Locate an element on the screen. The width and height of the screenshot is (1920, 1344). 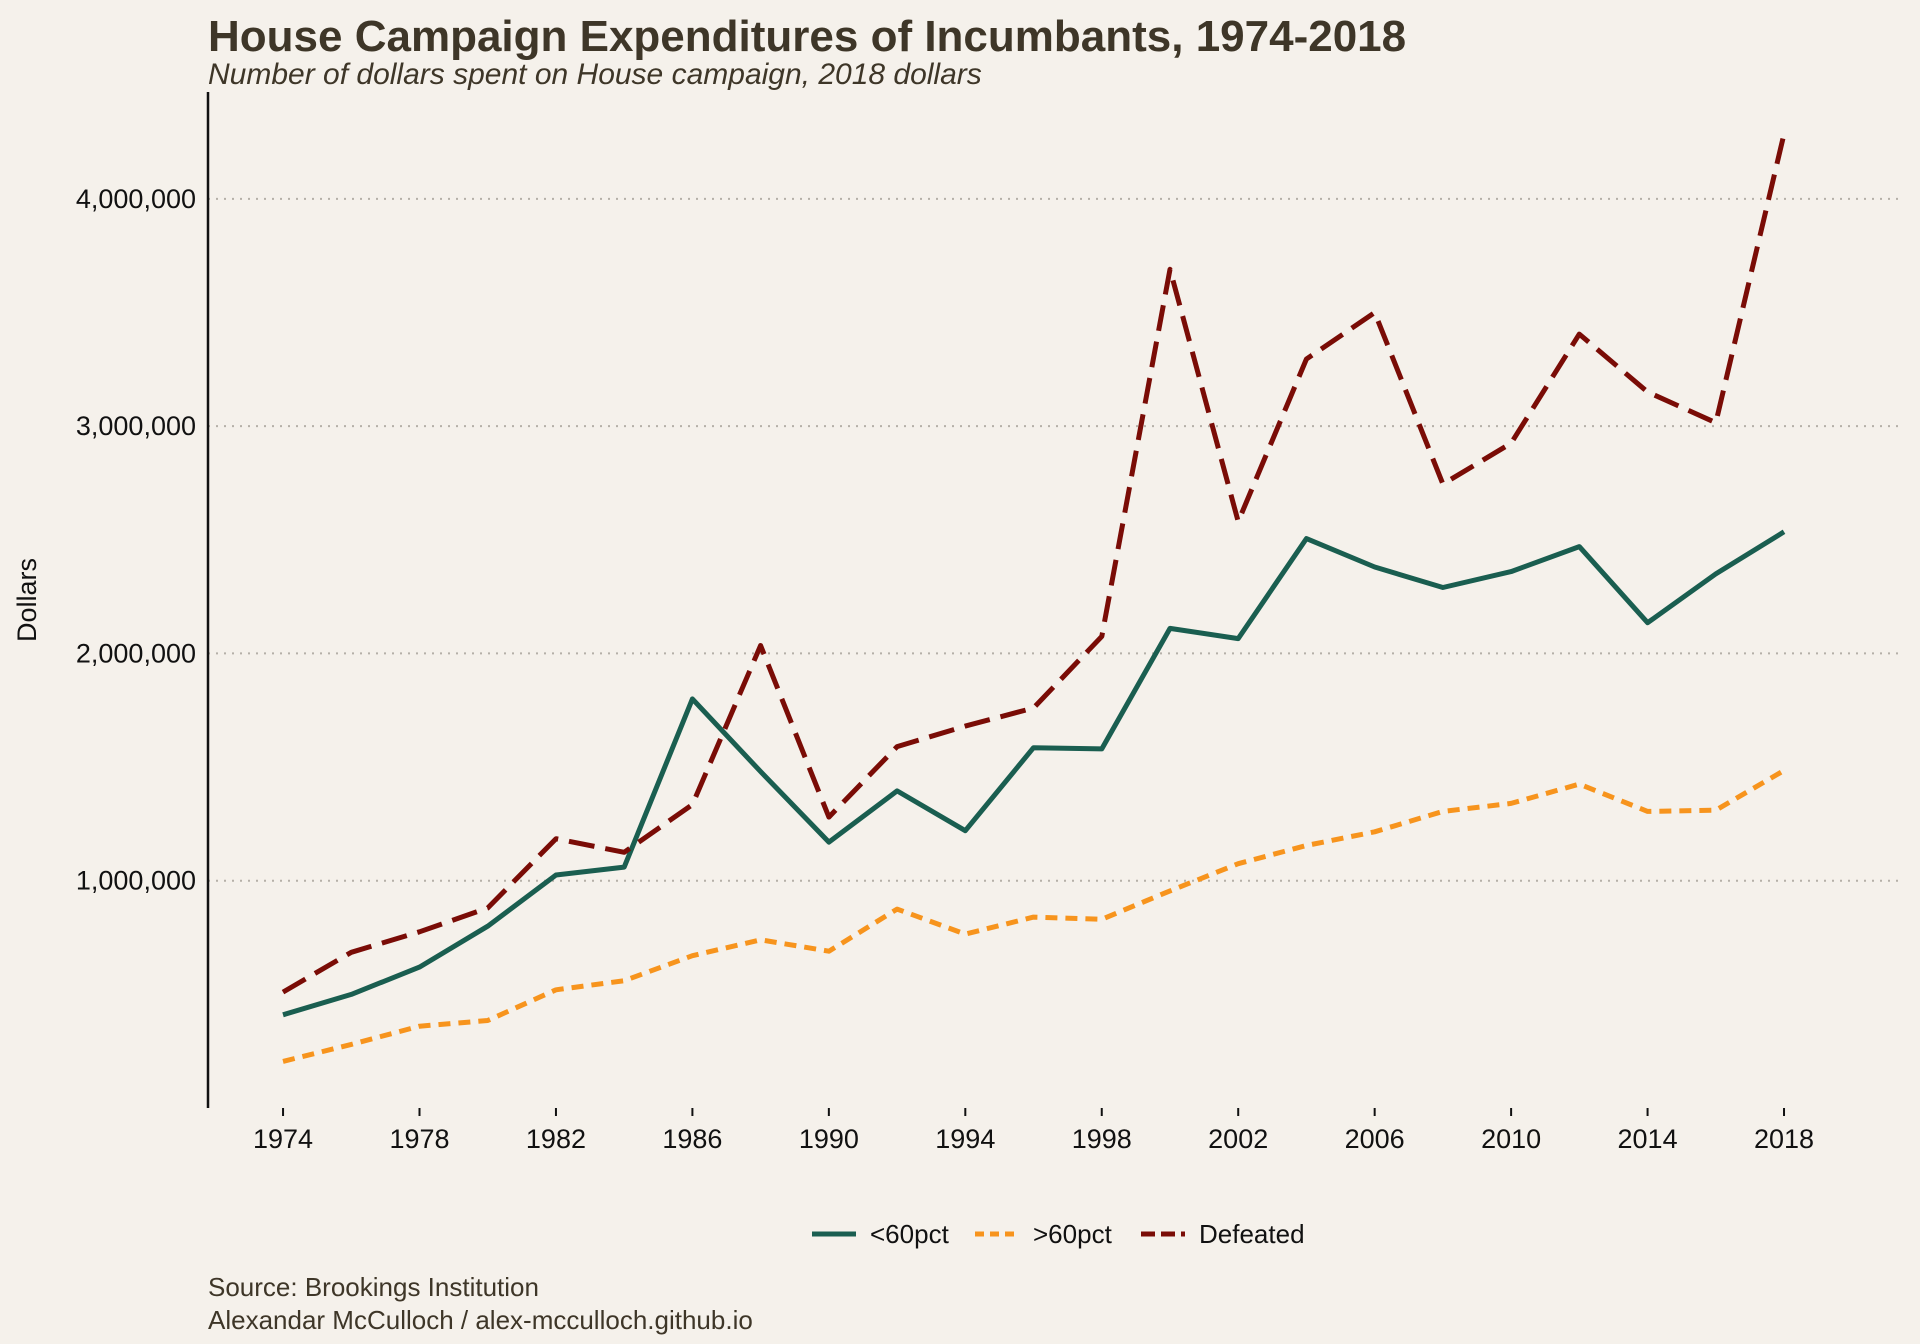
x-tick-label: 2018 is located at coordinates (1784, 1139).